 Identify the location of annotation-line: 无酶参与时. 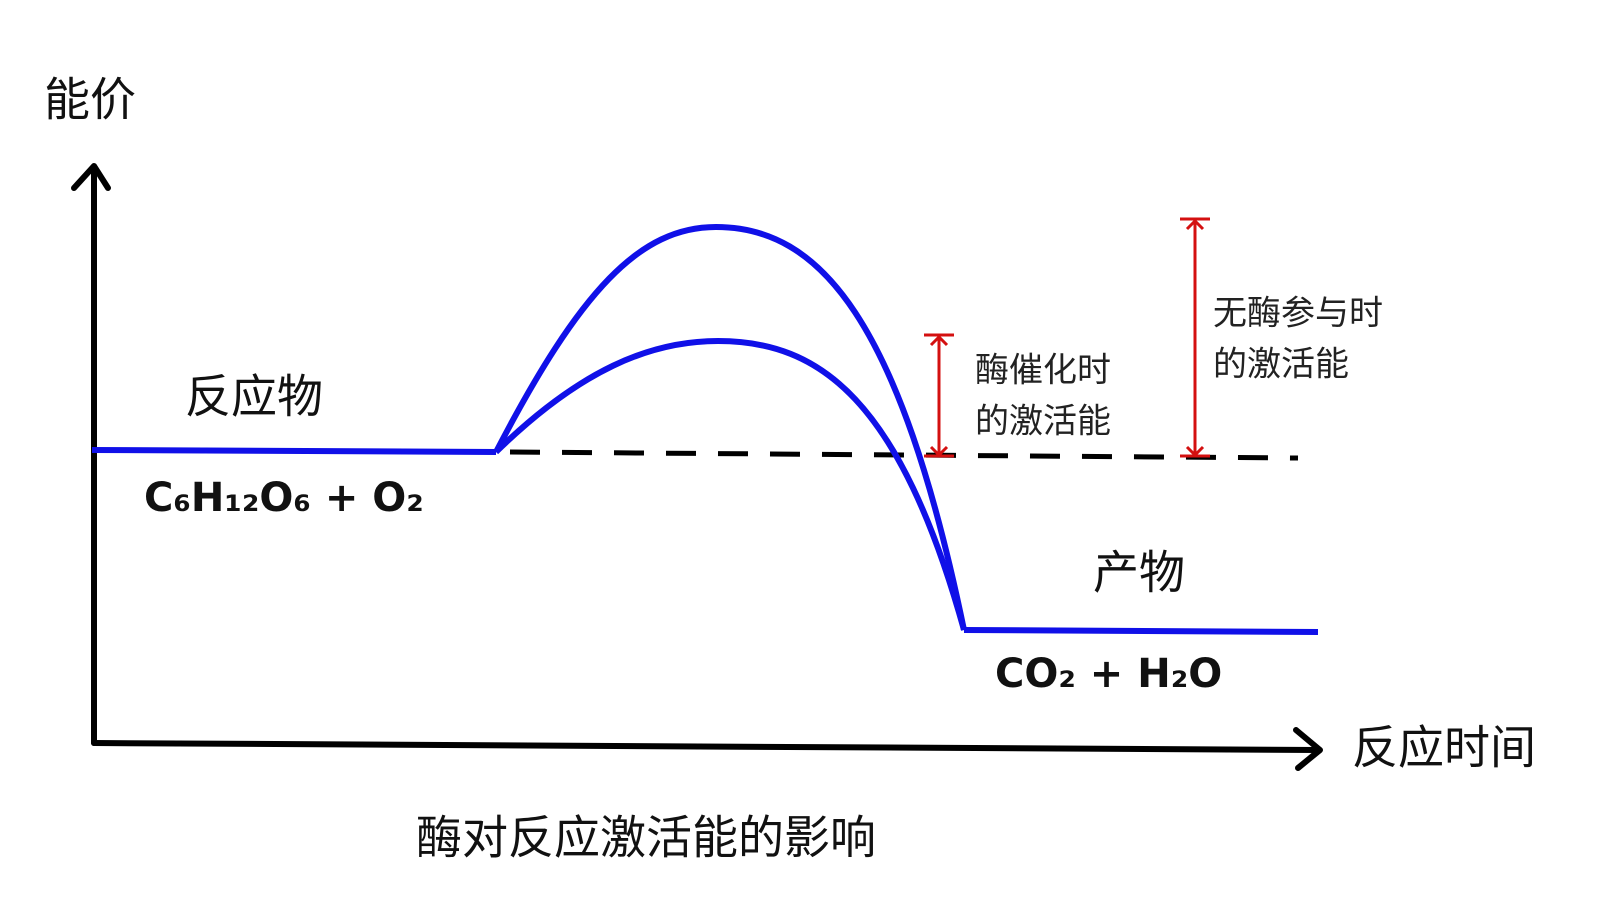
(1298, 314).